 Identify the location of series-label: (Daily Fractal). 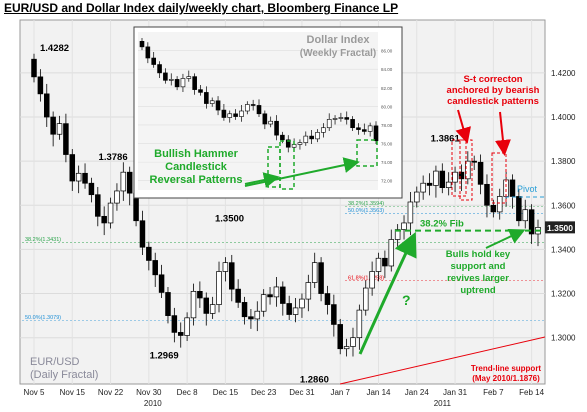
(64, 375).